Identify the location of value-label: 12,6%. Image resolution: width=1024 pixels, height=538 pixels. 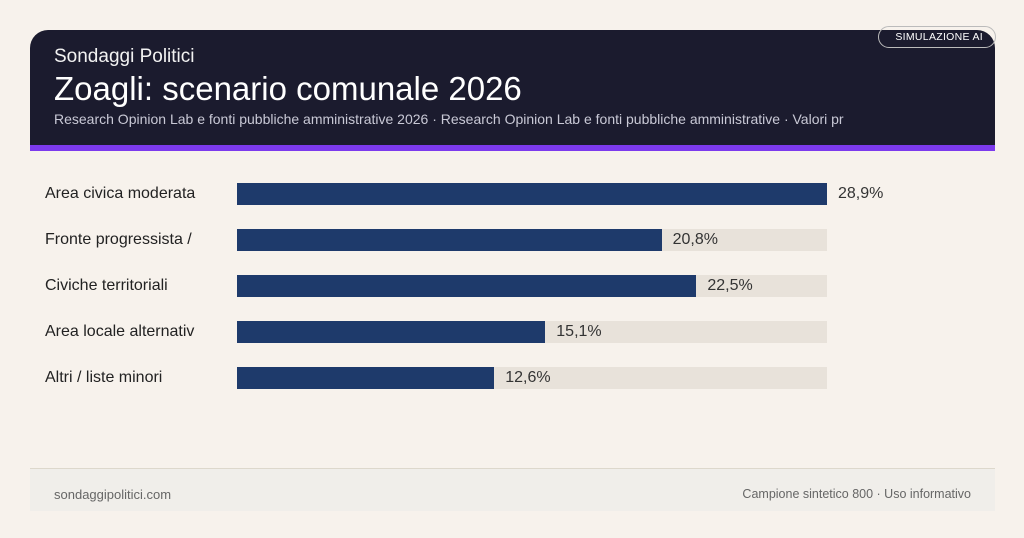
(528, 377).